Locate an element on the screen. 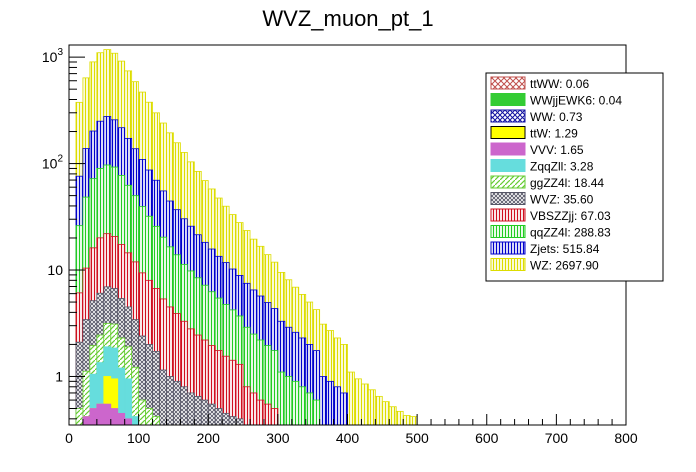  x-tick-label: 400 is located at coordinates (348, 438).